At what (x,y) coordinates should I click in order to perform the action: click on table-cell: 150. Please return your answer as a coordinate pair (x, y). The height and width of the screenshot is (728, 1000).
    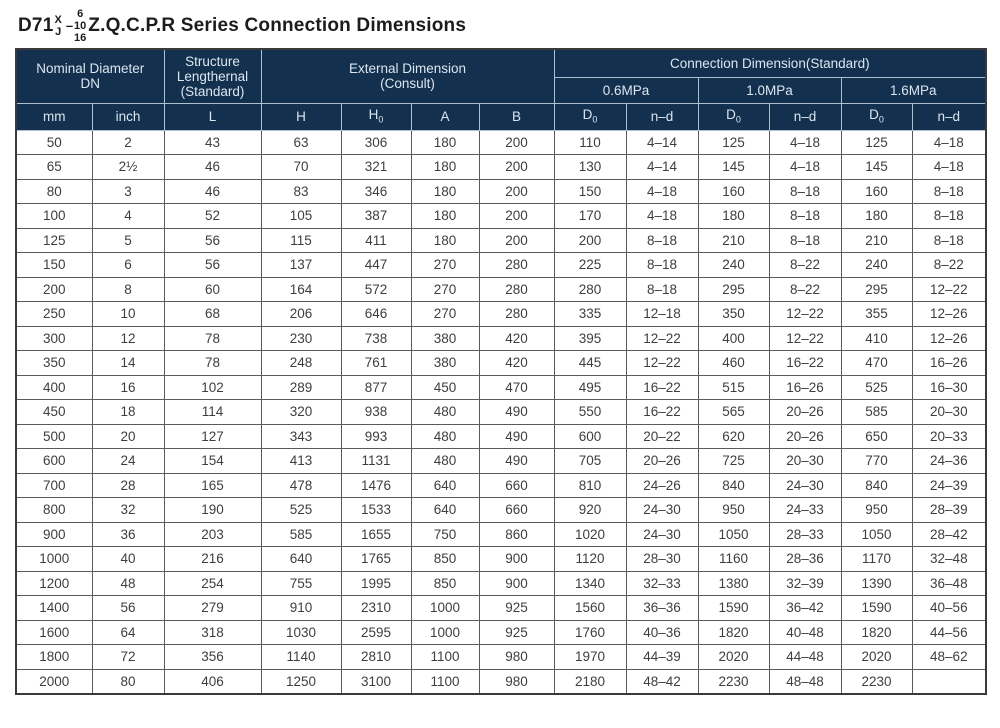
    Looking at the image, I should click on (590, 191).